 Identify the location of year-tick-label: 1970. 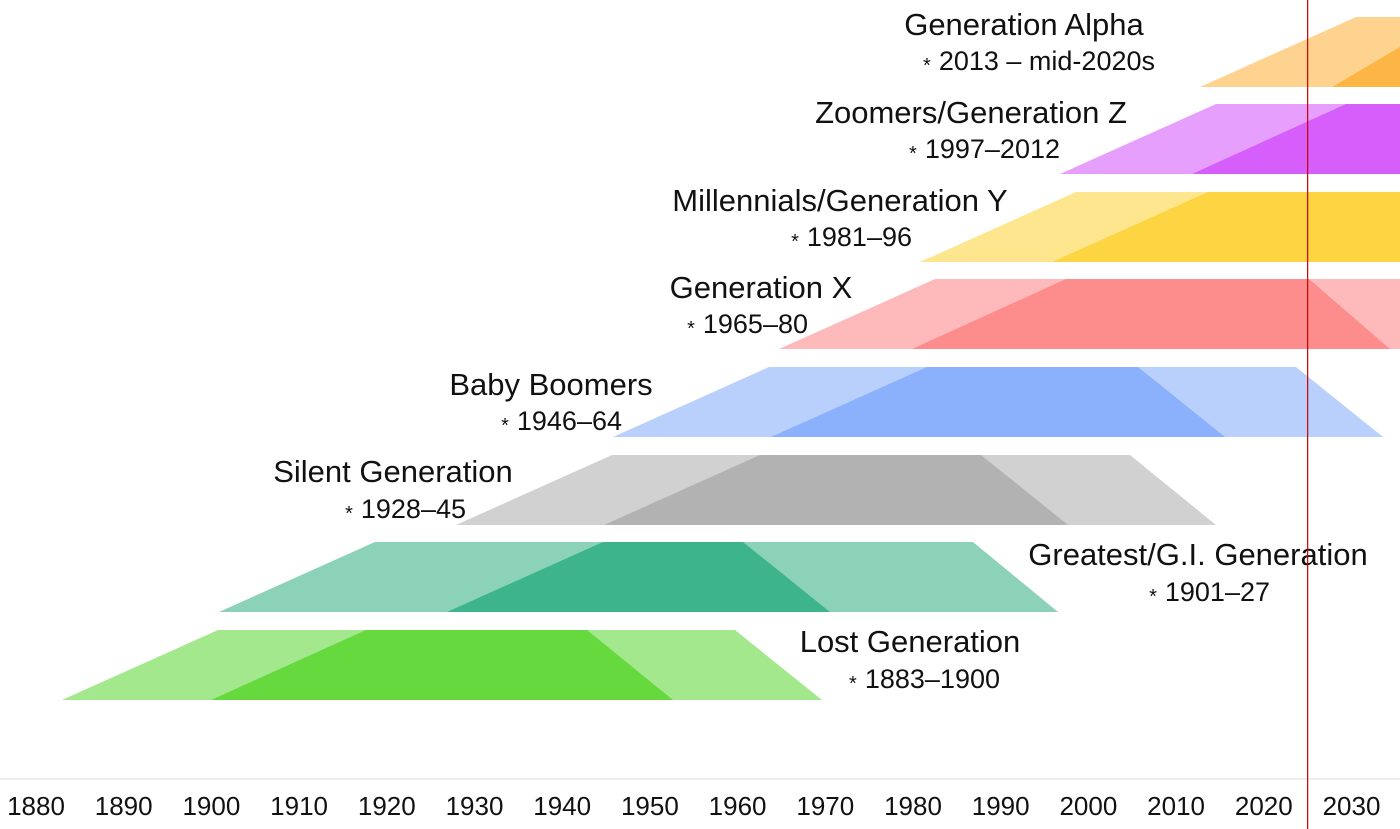
(825, 806).